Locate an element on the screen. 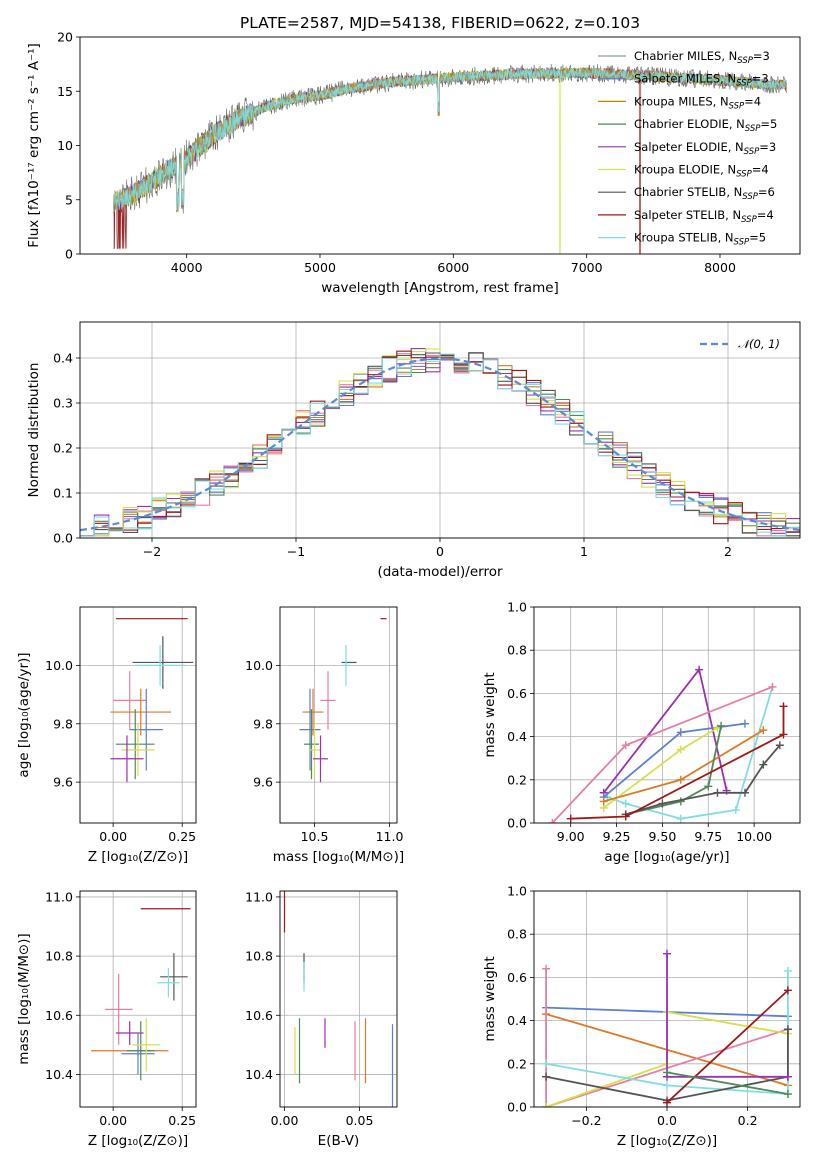  x-axis-label: age [log₁₀(age/yr)] is located at coordinates (666, 857).